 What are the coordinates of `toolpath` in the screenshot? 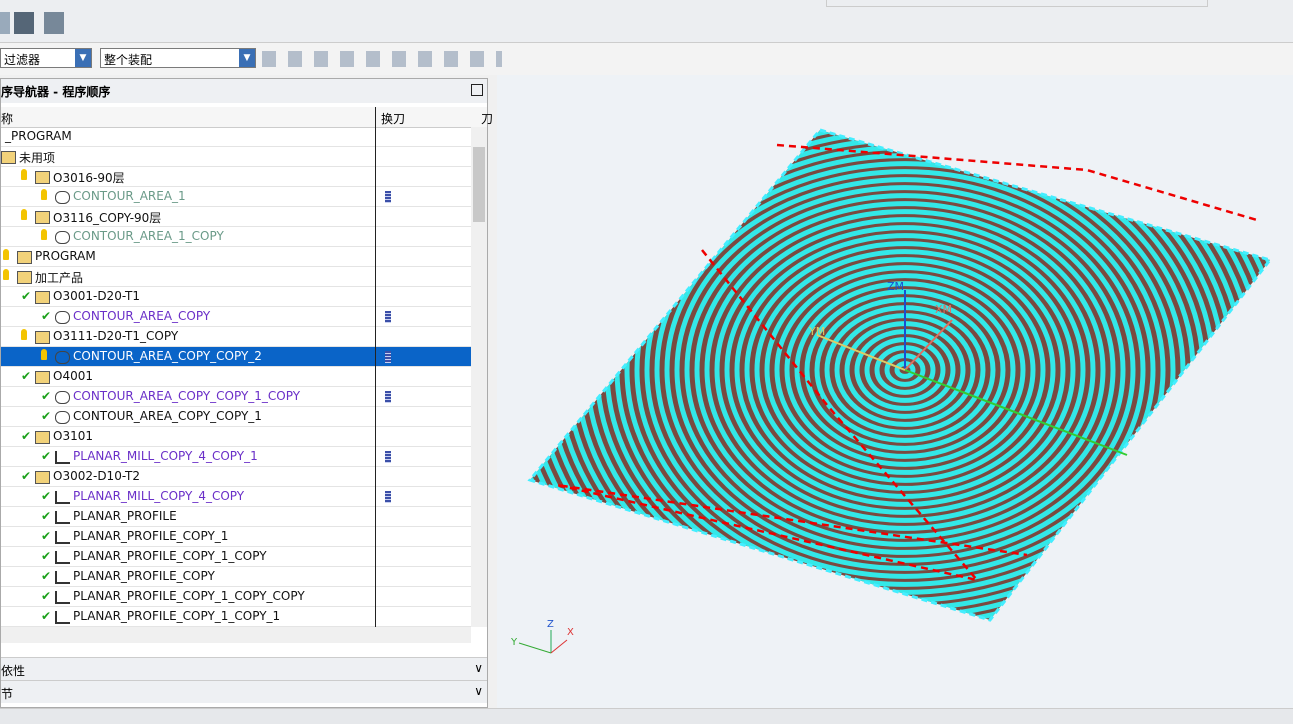 It's located at (905, 370).